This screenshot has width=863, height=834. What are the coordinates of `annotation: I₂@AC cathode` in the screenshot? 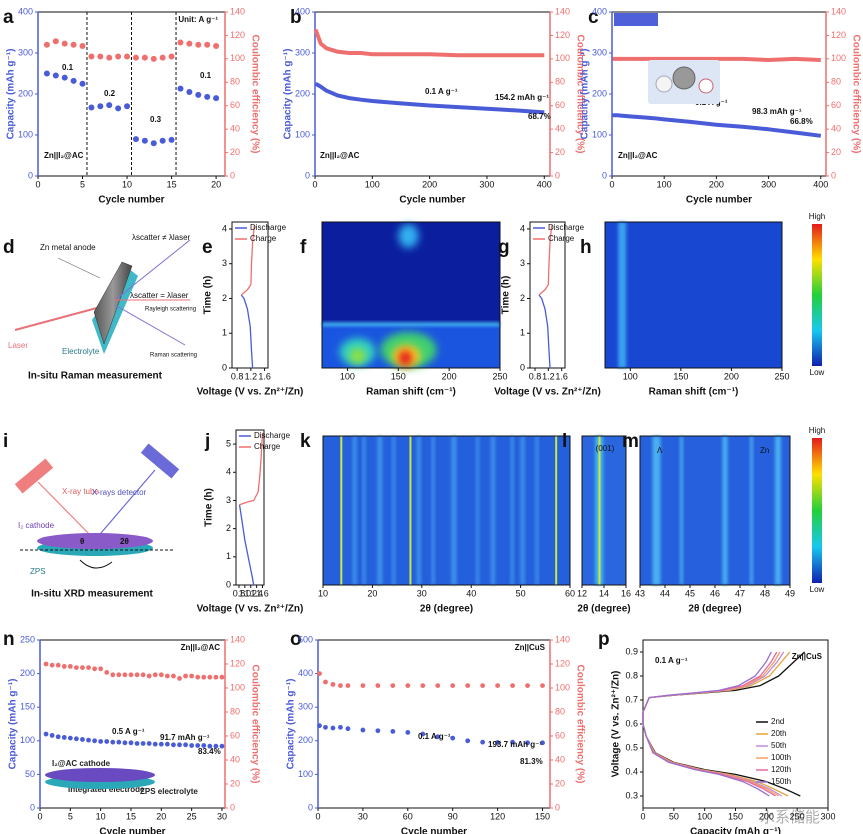 It's located at (81, 763).